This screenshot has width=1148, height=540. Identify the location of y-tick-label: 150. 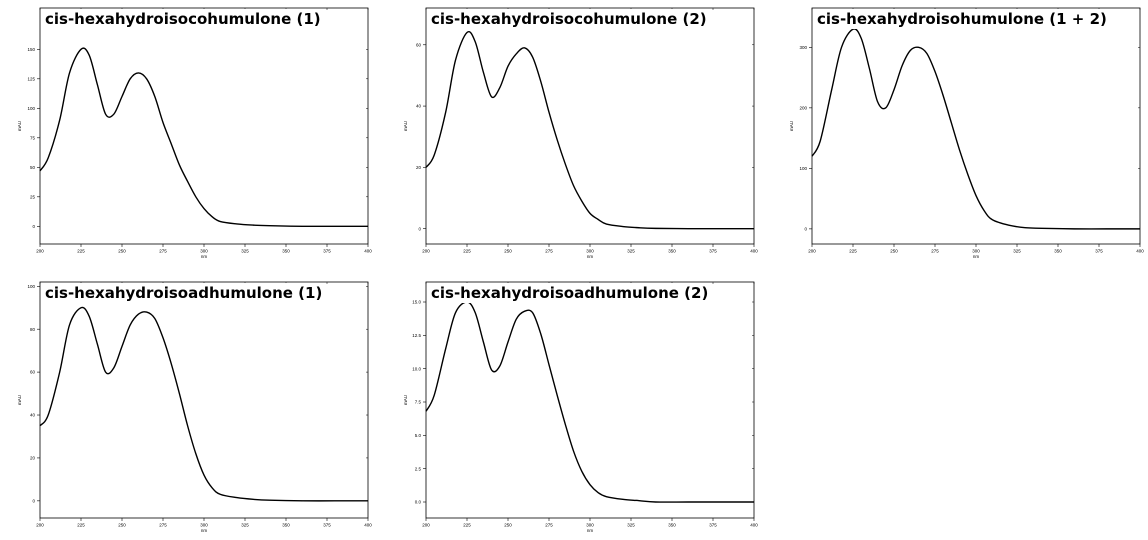
(31, 49).